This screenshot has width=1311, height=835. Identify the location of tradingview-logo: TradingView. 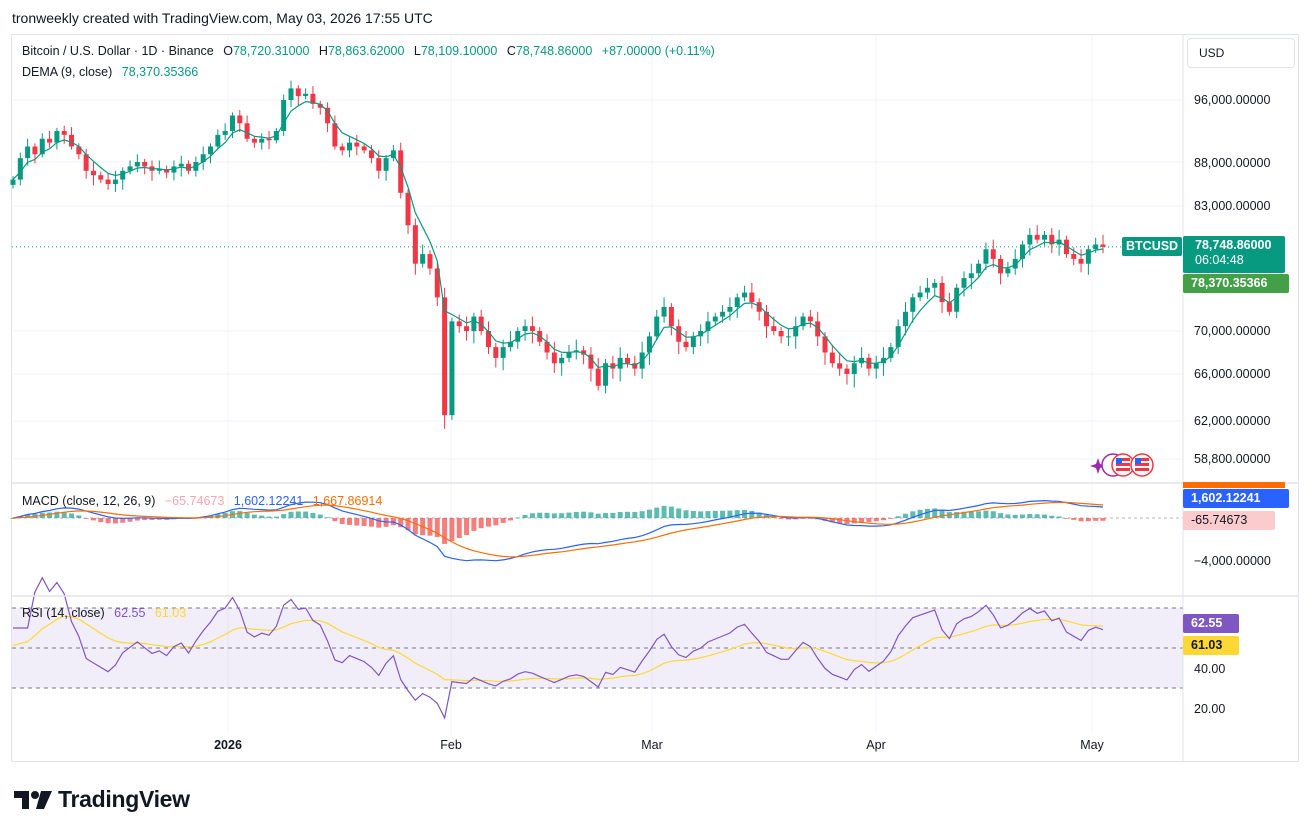
(102, 799).